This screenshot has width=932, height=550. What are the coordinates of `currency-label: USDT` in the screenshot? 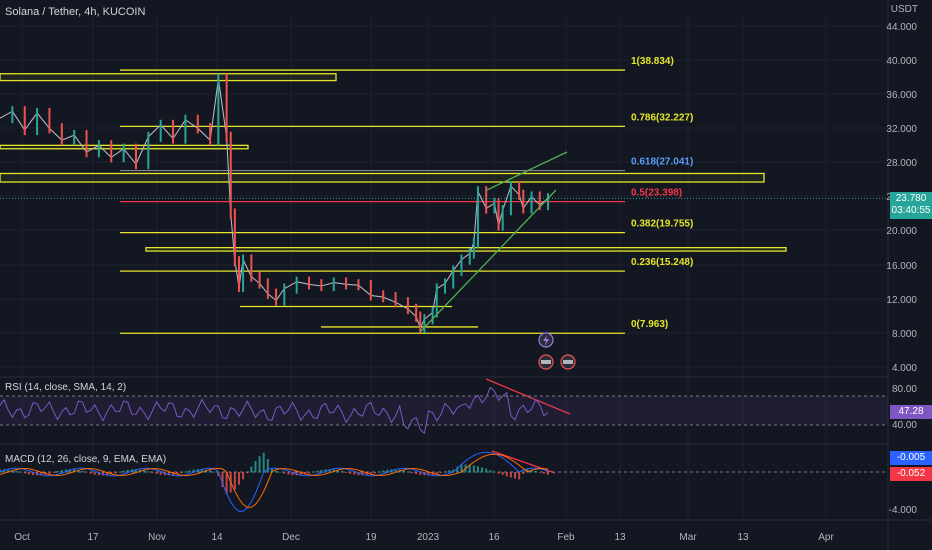 It's located at (904, 9).